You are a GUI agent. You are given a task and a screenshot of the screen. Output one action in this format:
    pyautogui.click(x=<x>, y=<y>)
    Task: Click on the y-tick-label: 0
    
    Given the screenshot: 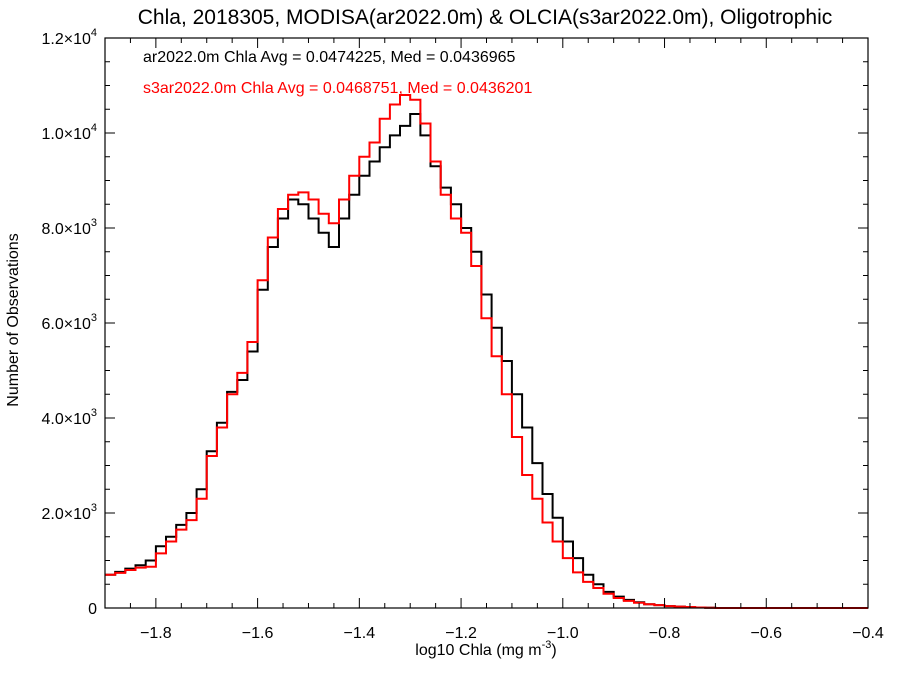 What is the action you would take?
    pyautogui.click(x=92, y=609)
    